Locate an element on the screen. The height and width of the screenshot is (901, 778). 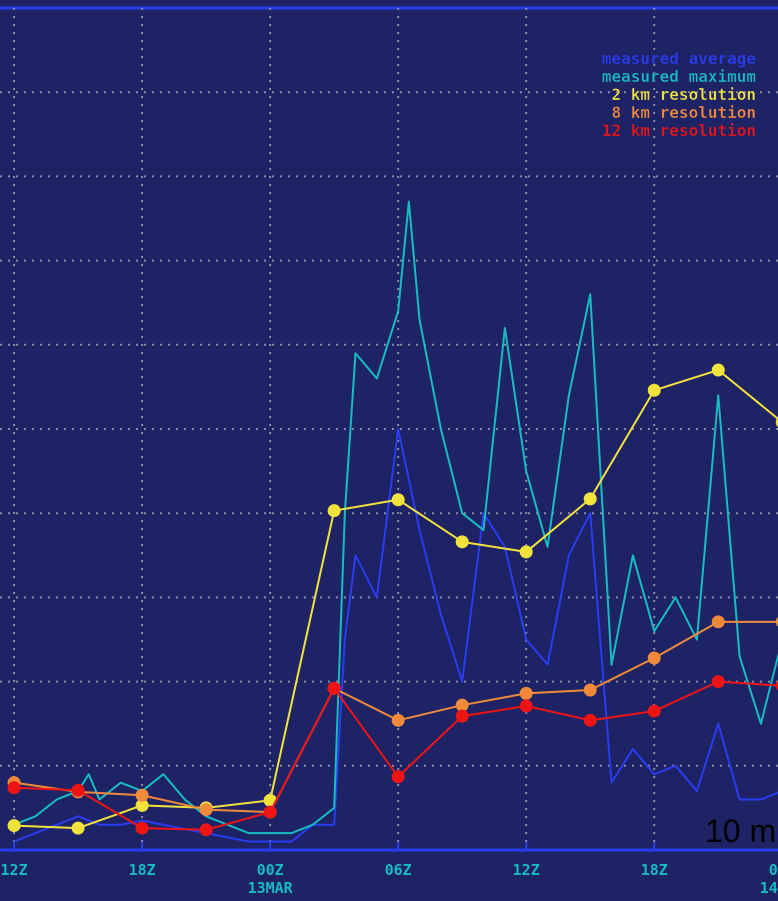
legend-entry: measured average is located at coordinates (679, 58).